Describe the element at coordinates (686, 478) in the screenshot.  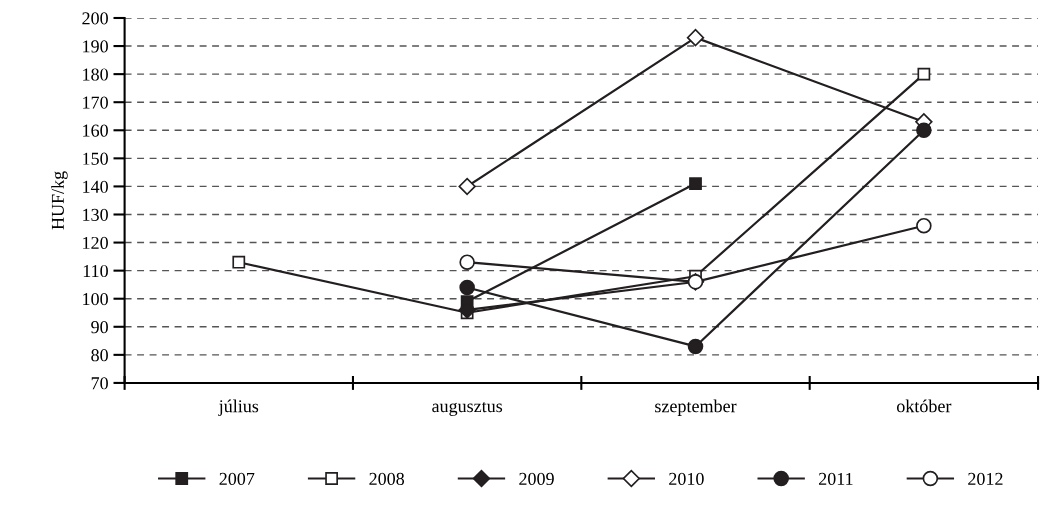
I see `legend-label: 2010` at that location.